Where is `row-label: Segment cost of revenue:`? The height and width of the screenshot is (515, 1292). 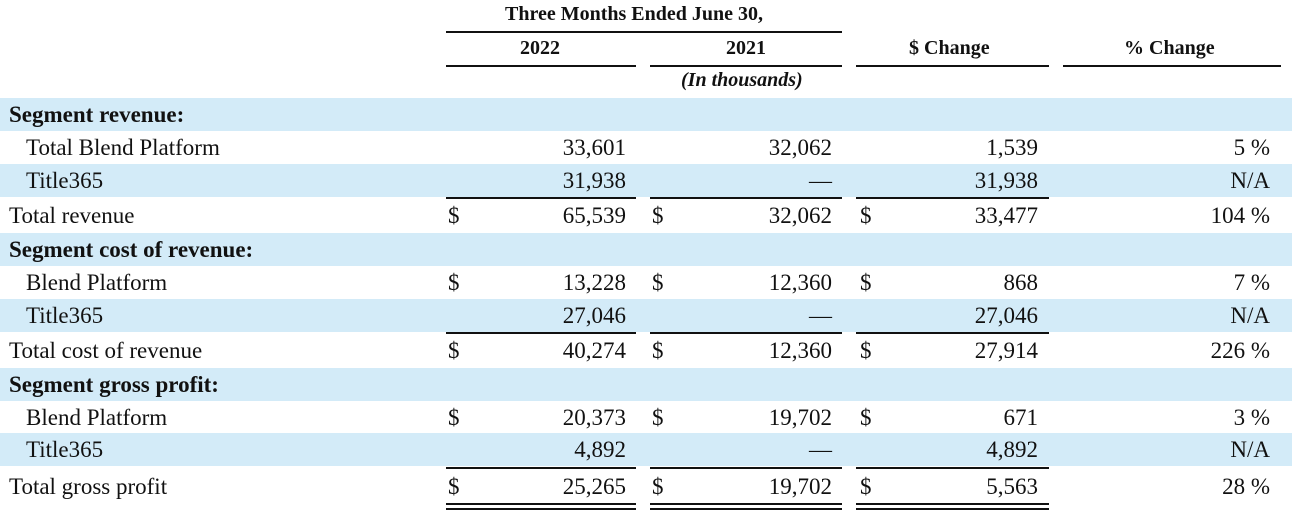
row-label: Segment cost of revenue: is located at coordinates (131, 249).